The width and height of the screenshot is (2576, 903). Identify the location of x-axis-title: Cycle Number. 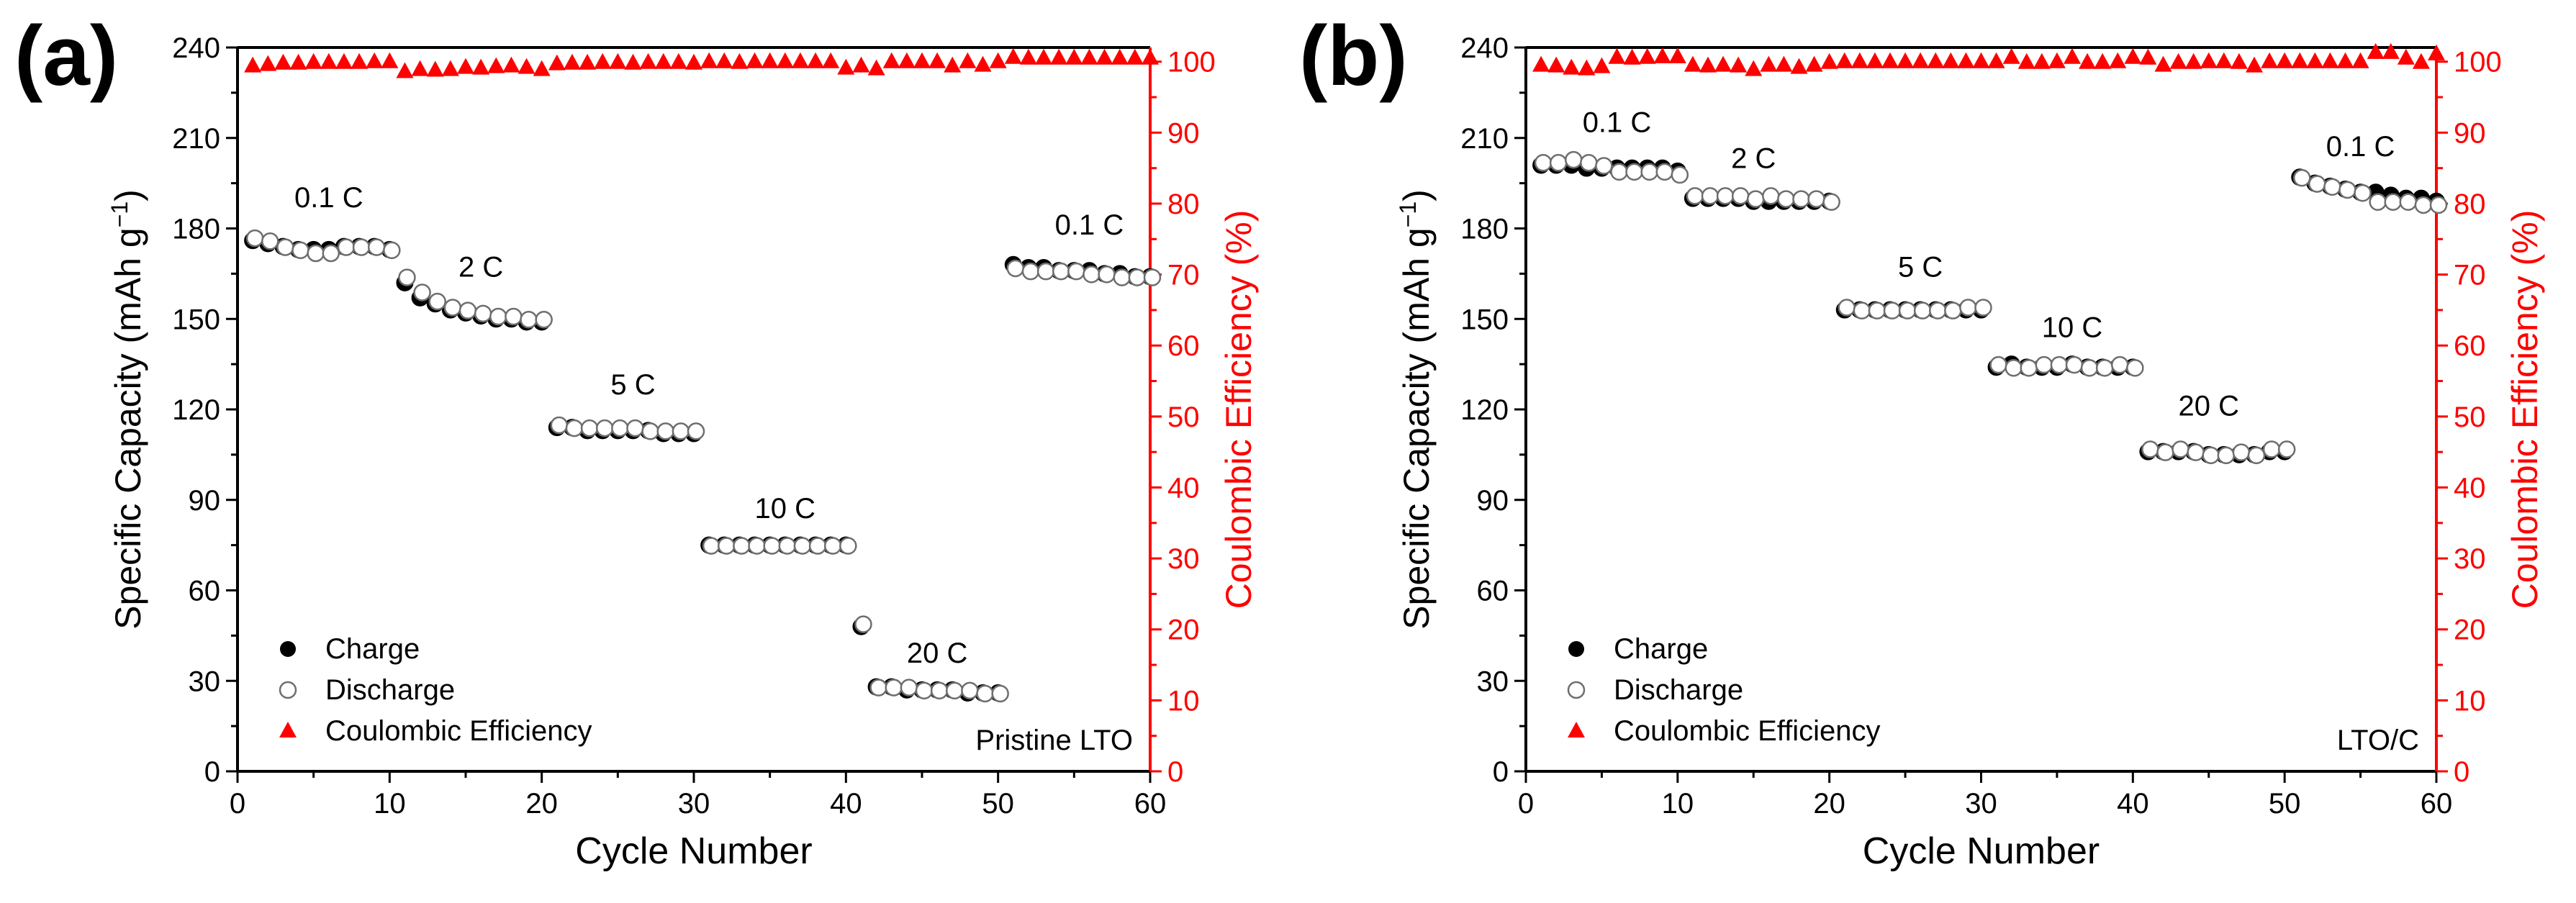
(1981, 851).